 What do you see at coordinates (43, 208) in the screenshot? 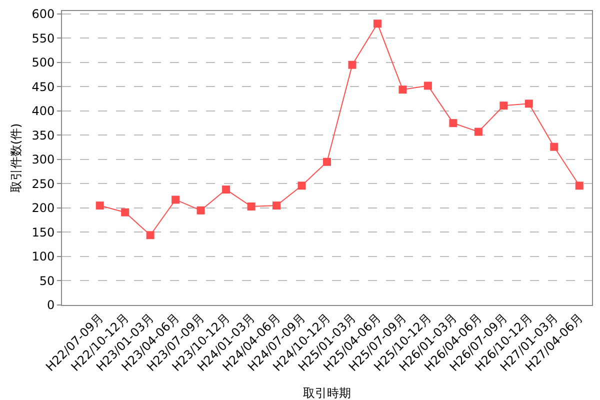
I see `y-tick-label: 200` at bounding box center [43, 208].